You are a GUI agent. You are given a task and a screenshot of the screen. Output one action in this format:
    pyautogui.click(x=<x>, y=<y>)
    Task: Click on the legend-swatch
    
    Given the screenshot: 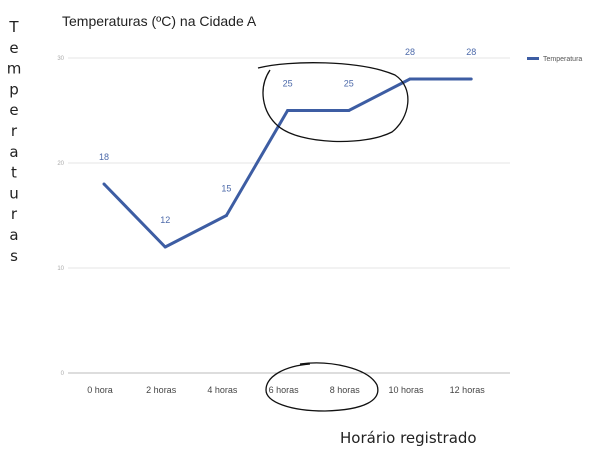 What is the action you would take?
    pyautogui.click(x=533, y=58)
    